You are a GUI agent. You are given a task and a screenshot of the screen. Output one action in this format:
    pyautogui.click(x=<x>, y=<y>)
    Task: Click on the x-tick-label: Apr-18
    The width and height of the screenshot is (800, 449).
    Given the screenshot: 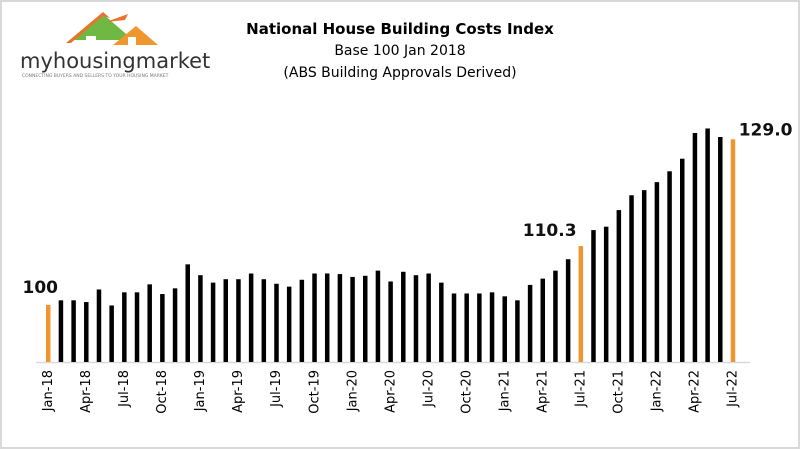 What is the action you would take?
    pyautogui.click(x=86, y=391)
    